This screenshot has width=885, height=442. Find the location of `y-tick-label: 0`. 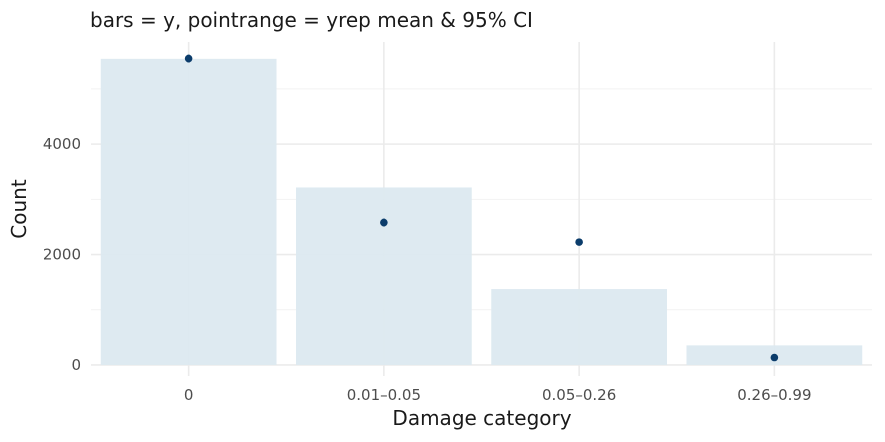

y-tick-label: 0 is located at coordinates (76, 365).